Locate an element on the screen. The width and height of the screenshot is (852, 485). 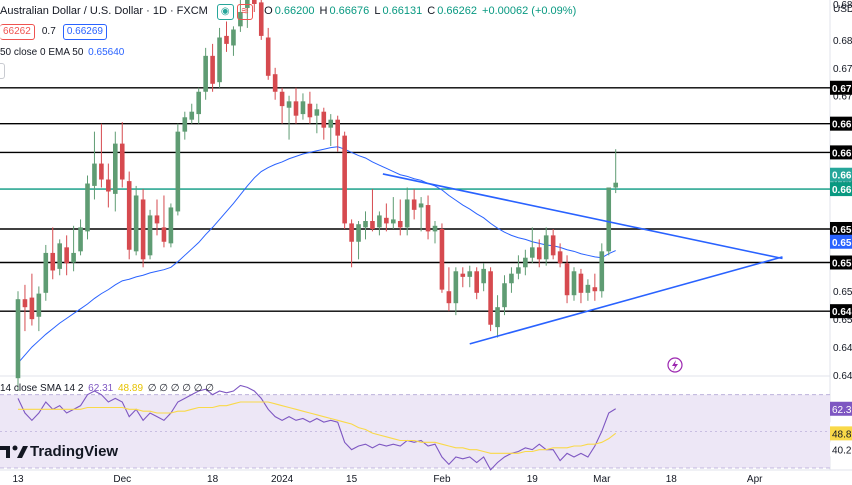
level-price-tag: 0.67 is located at coordinates (842, 89).